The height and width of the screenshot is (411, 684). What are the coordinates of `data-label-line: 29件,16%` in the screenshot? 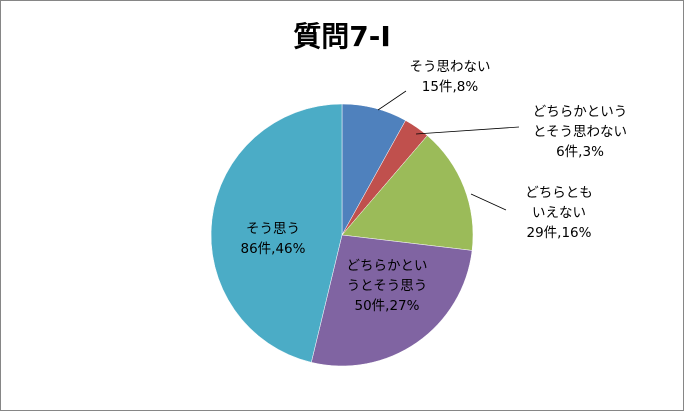 It's located at (559, 233).